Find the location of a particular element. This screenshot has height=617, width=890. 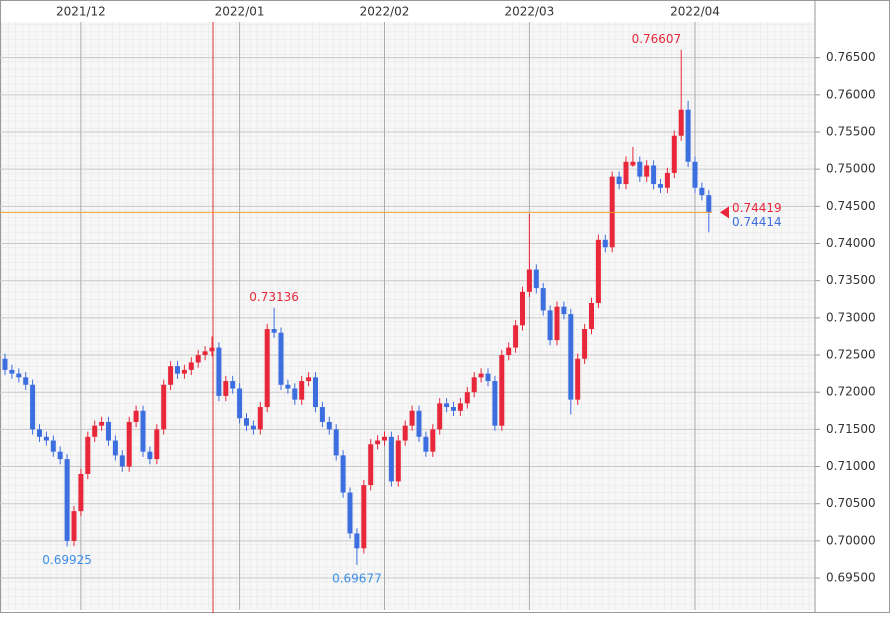

y-tick-label: 0.70500 is located at coordinates (851, 503).